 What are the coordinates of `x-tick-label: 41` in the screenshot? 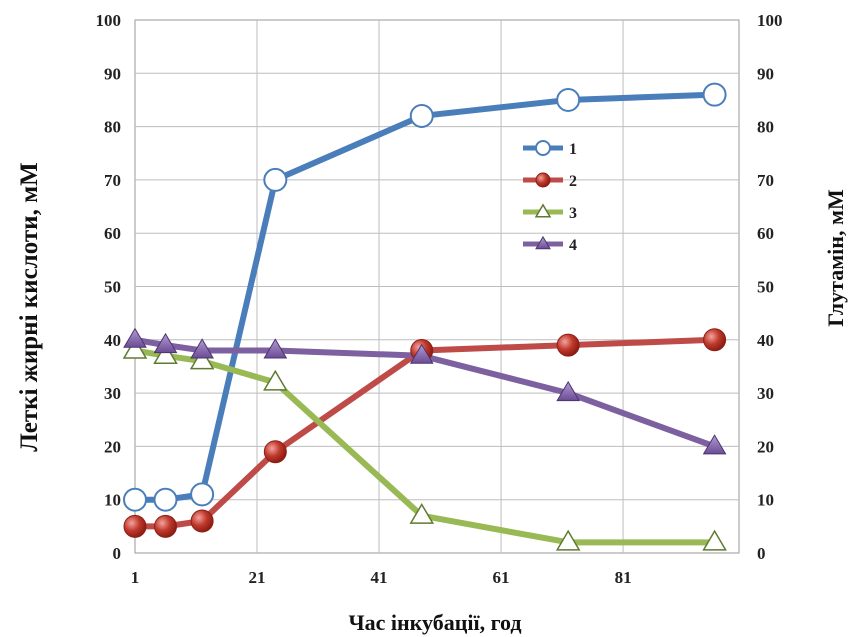 It's located at (379, 577).